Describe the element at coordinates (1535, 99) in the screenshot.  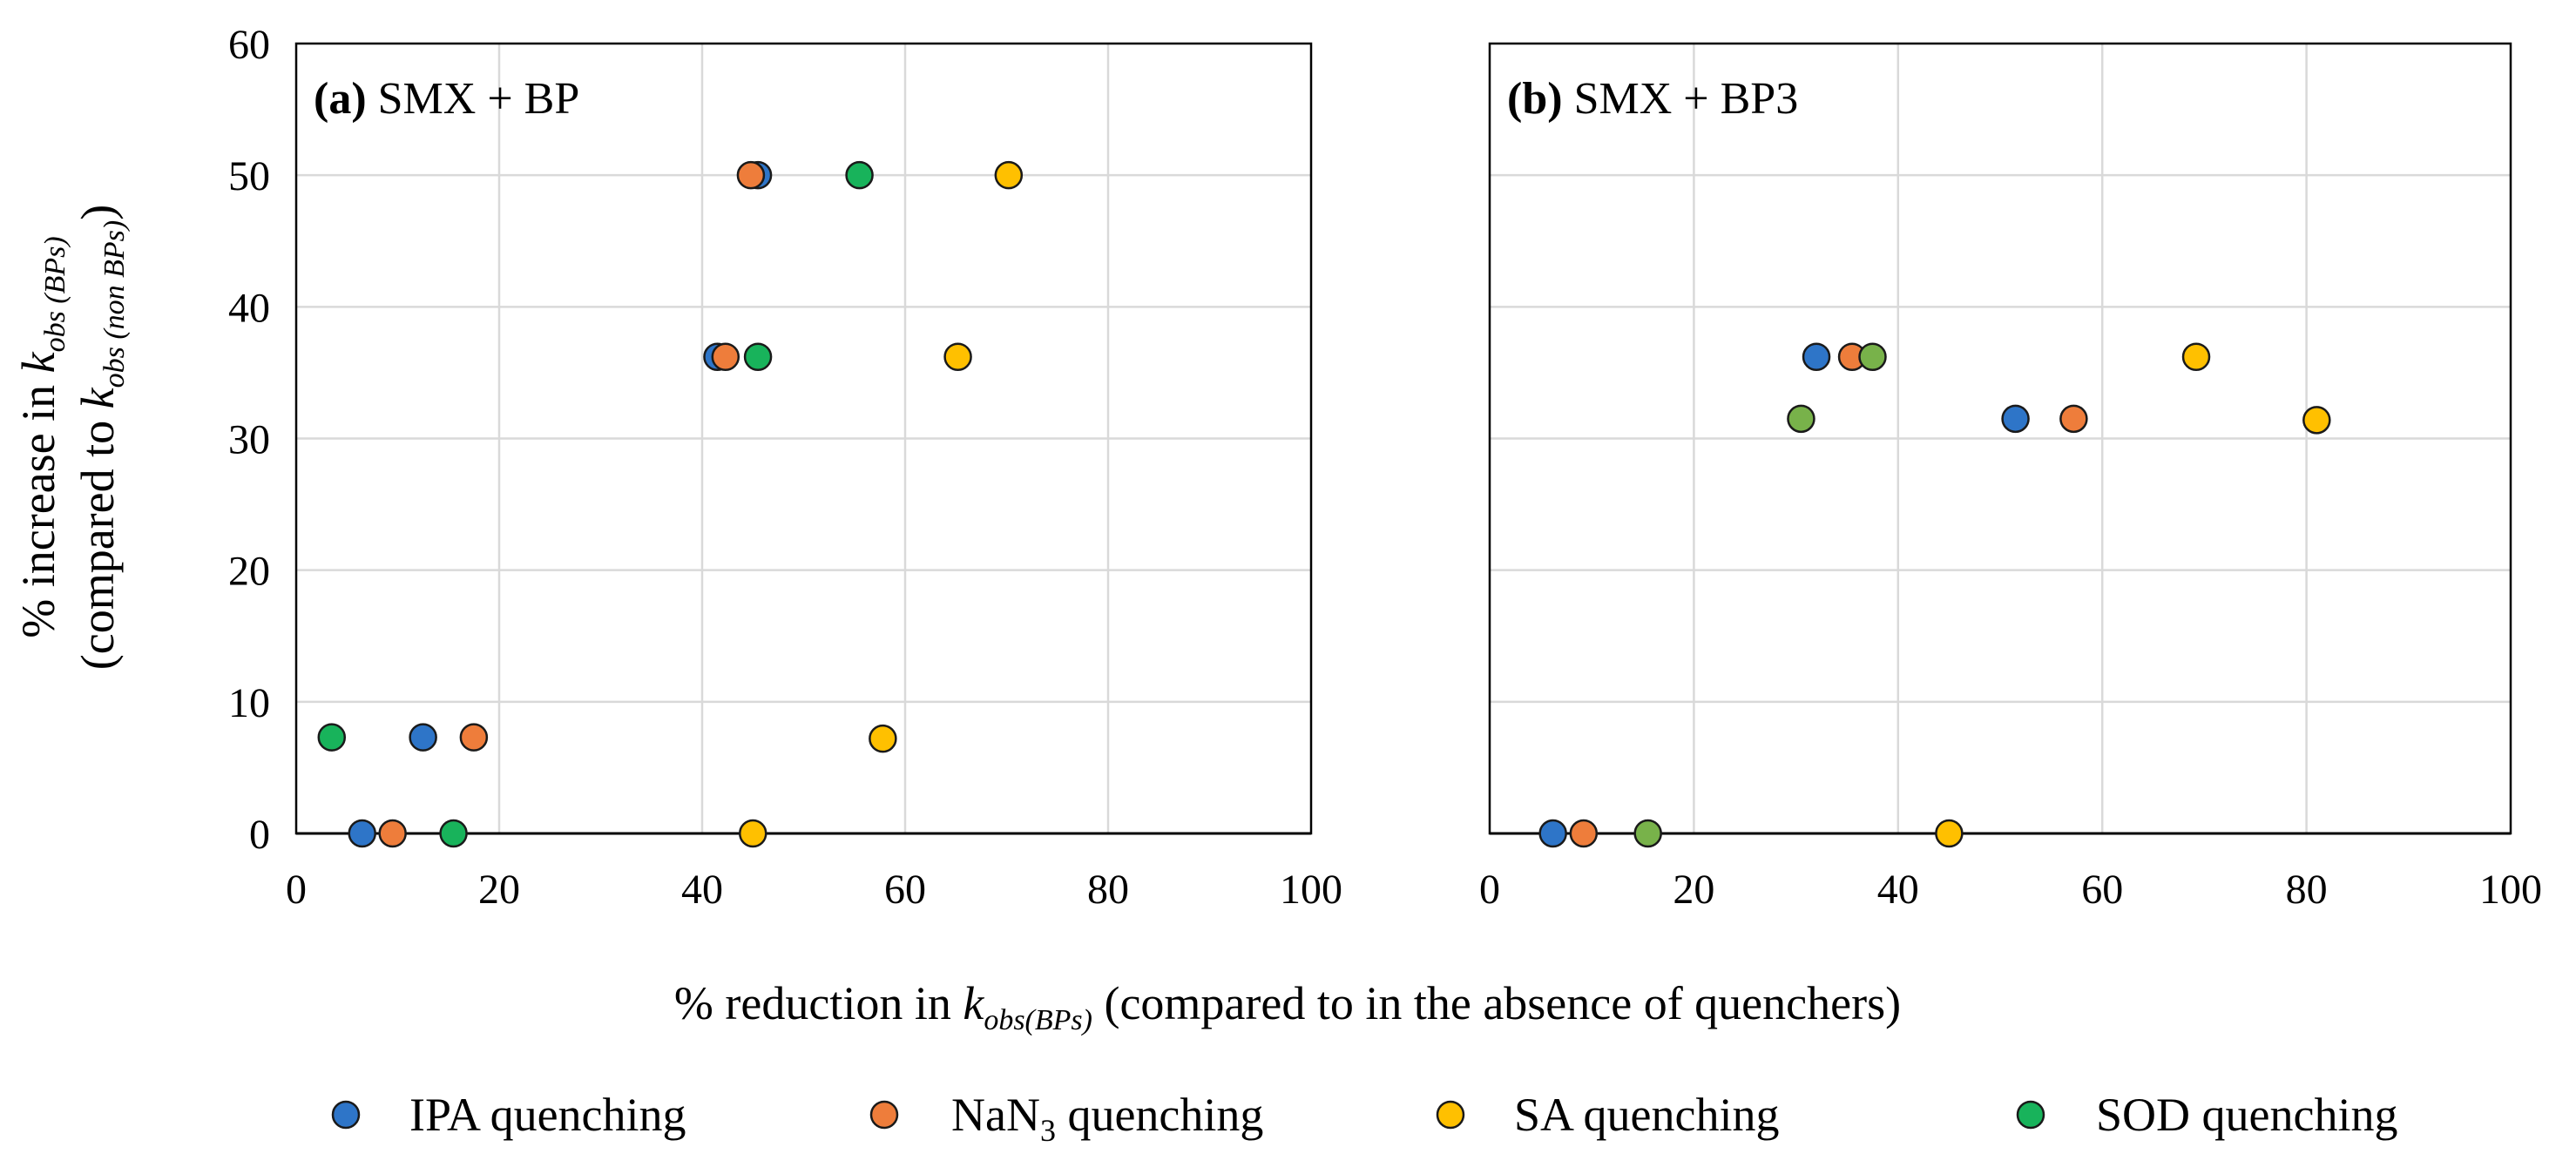
I see `b-panel-title-tag: (b)` at that location.